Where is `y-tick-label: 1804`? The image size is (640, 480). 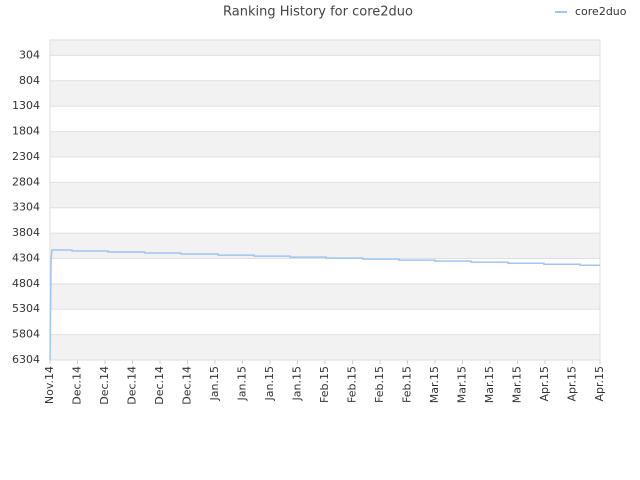 y-tick-label: 1804 is located at coordinates (26, 131).